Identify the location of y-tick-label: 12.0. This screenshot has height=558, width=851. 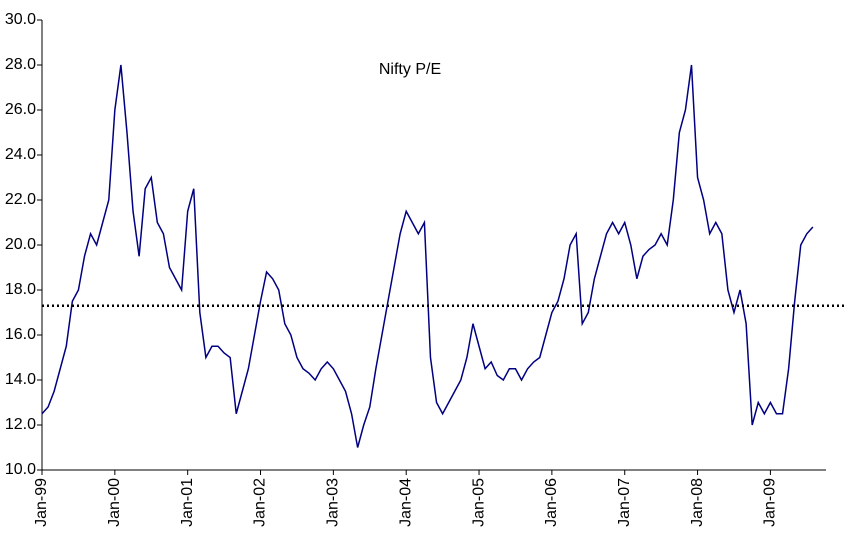
(20, 424).